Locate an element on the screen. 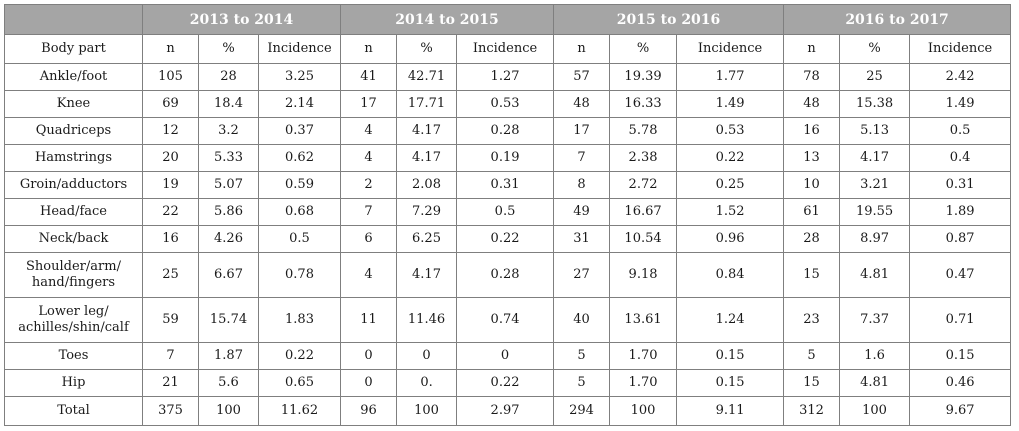 Image resolution: width=1019 pixels, height=431 pixels. n-cell: 22 is located at coordinates (170, 212).